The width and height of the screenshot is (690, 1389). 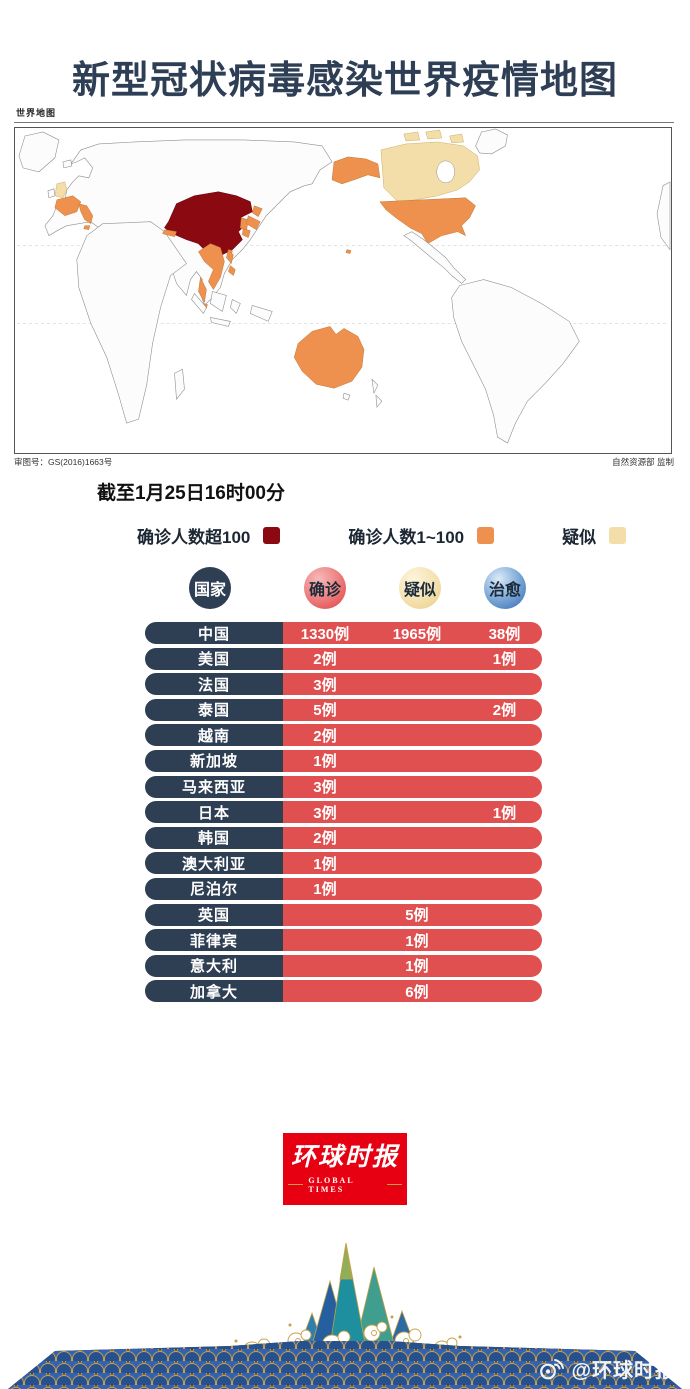 What do you see at coordinates (417, 916) in the screenshot?
I see `suspected-cell: 5例` at bounding box center [417, 916].